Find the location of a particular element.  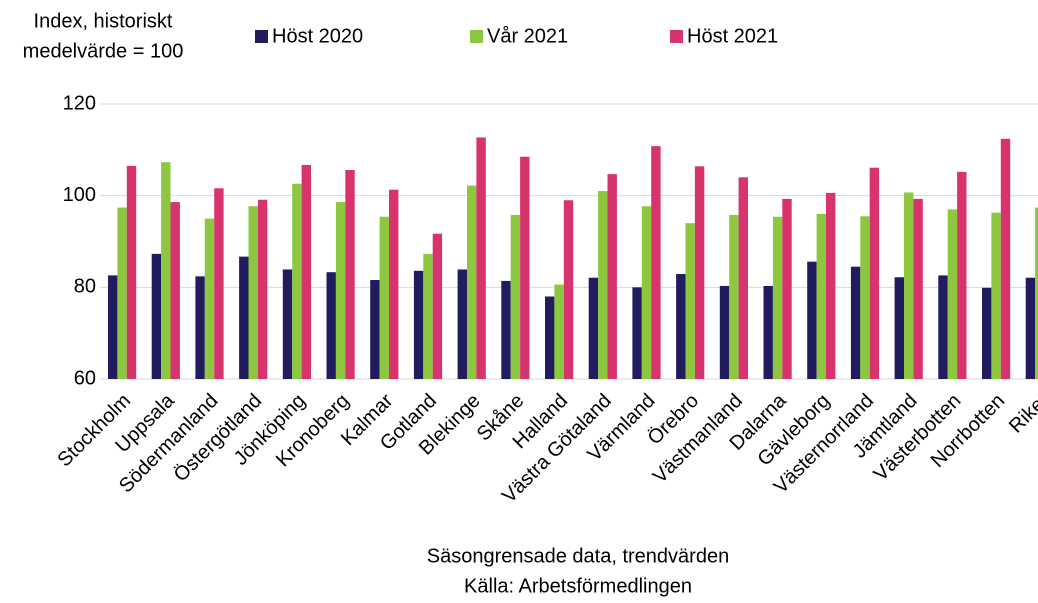

y-tick-label: 120 is located at coordinates (79, 103).